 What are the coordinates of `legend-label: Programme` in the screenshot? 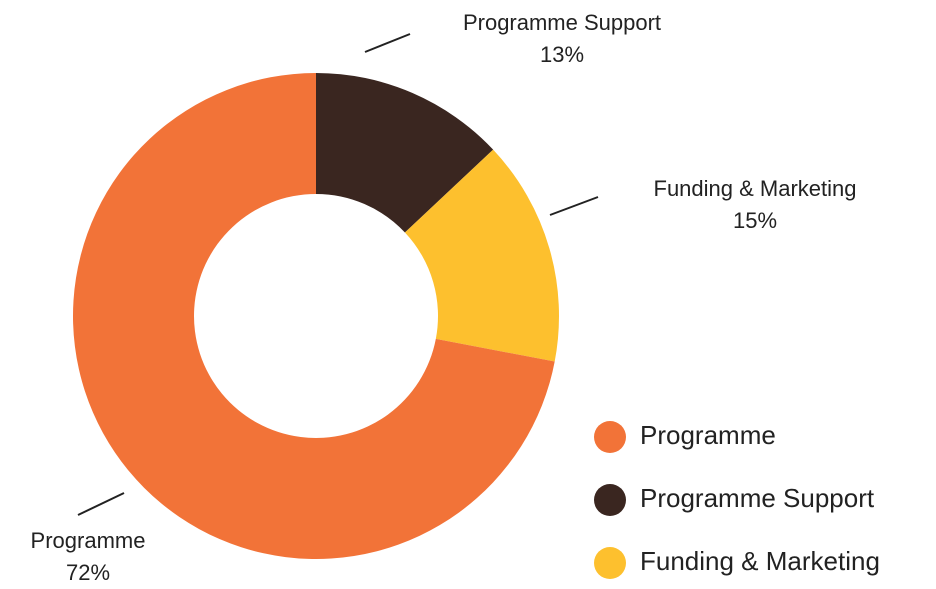 It's located at (708, 435).